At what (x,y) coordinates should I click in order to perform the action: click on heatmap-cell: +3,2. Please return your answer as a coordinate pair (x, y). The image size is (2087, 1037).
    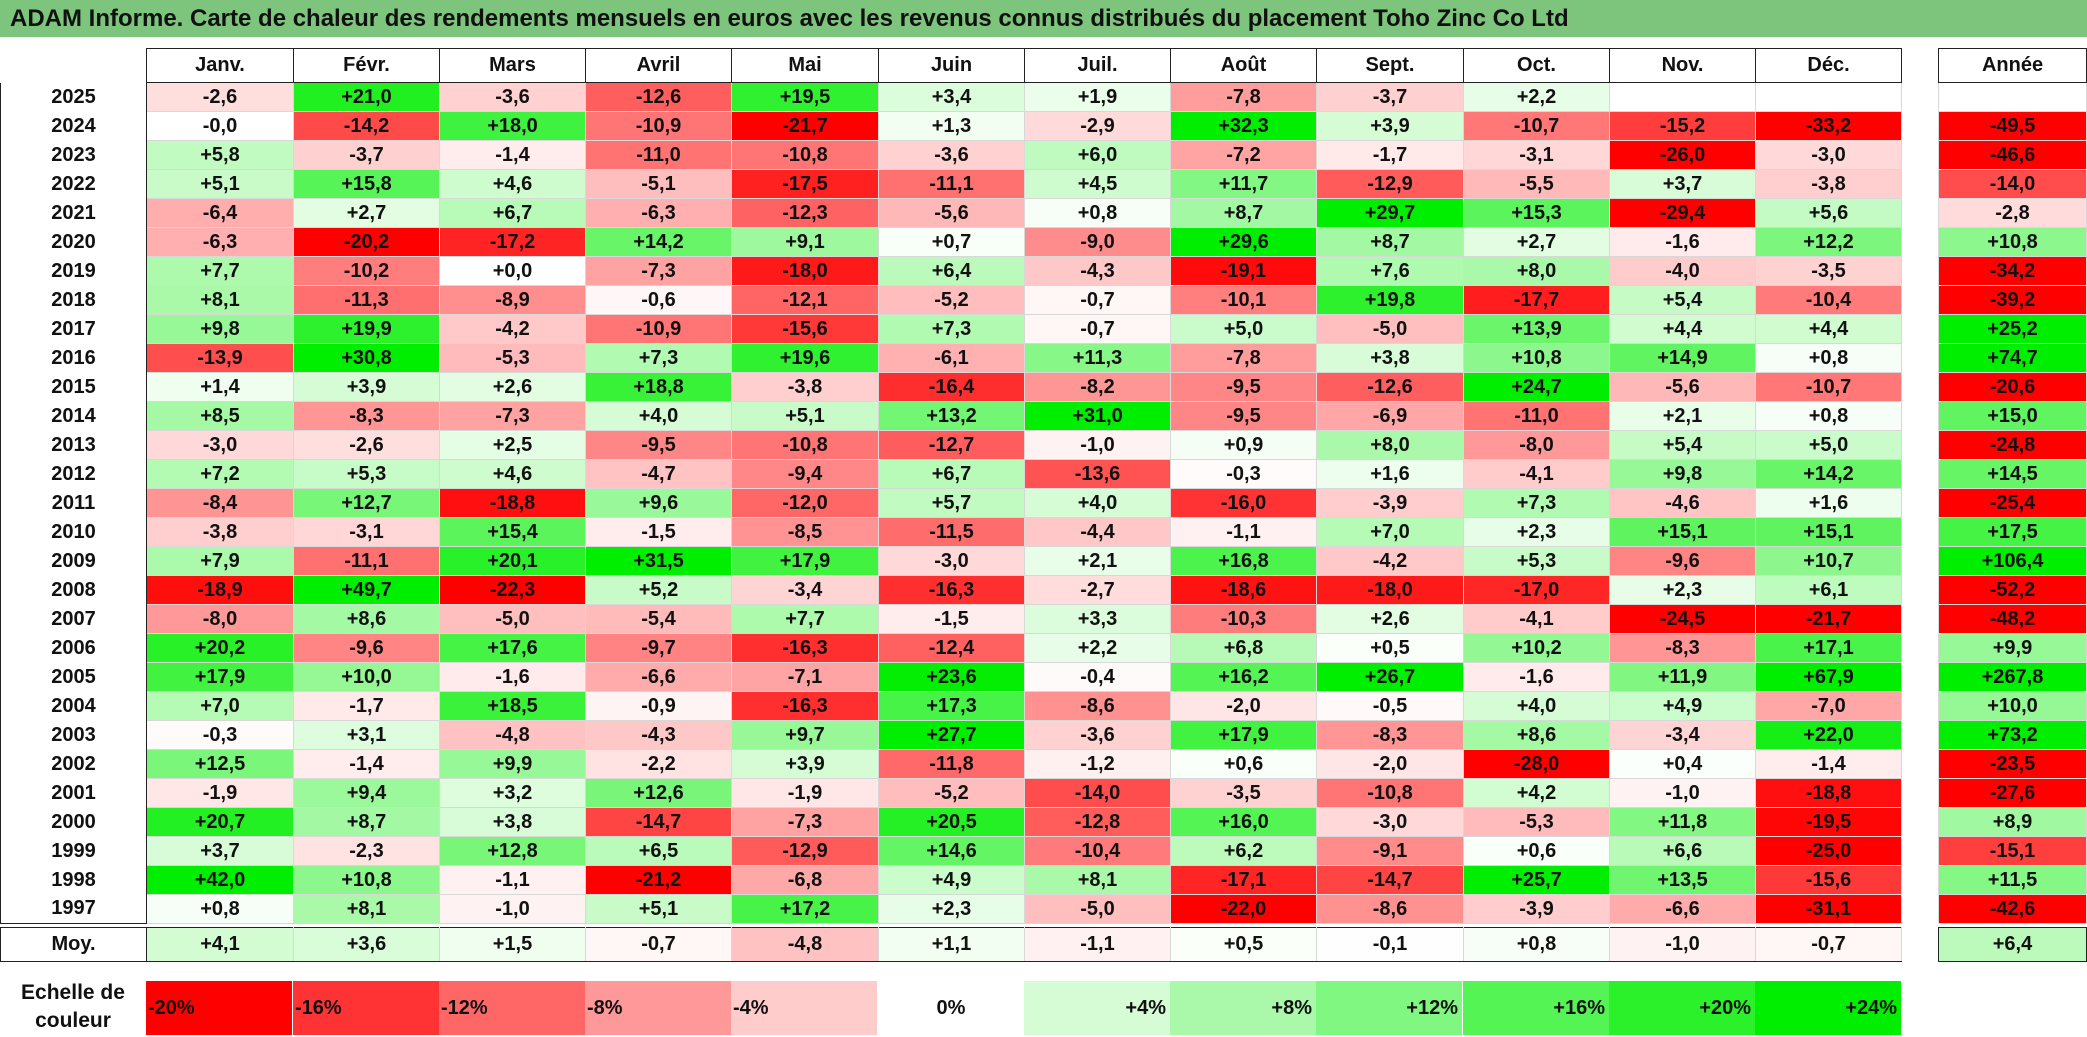
    Looking at the image, I should click on (512, 793).